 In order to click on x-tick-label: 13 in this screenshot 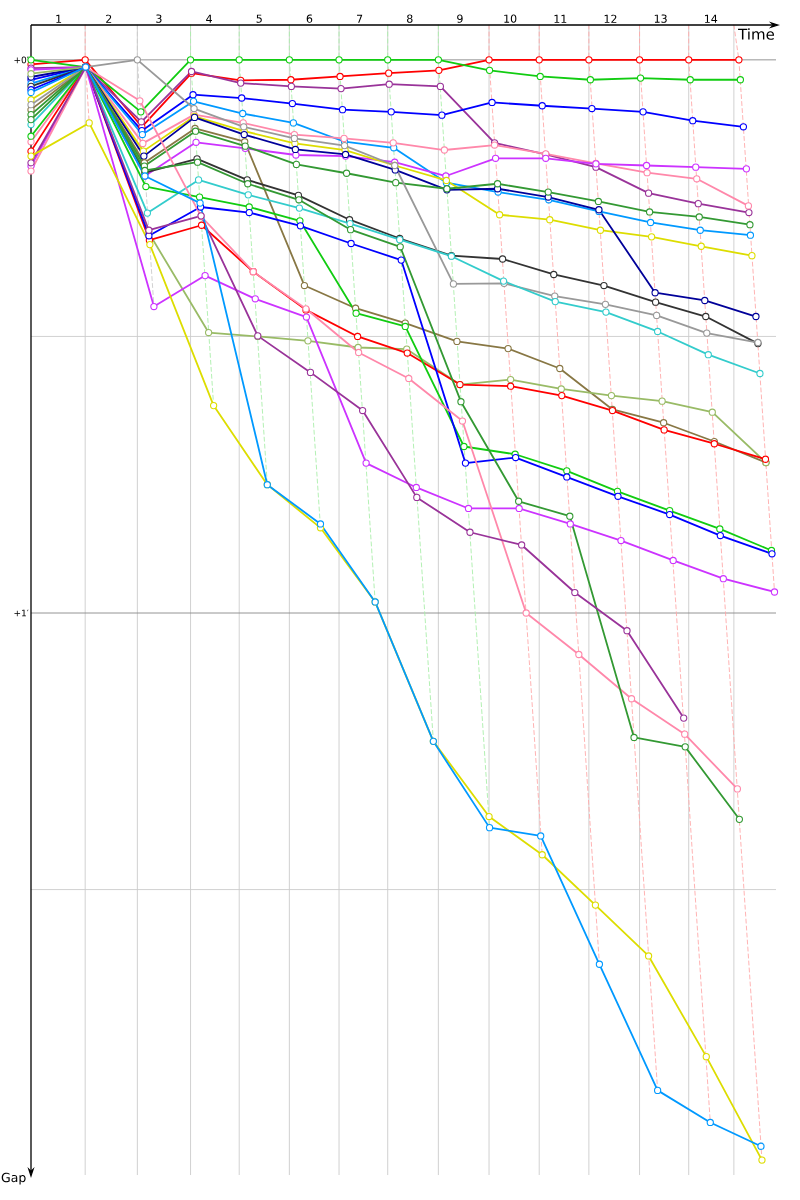, I will do `click(660, 18)`.